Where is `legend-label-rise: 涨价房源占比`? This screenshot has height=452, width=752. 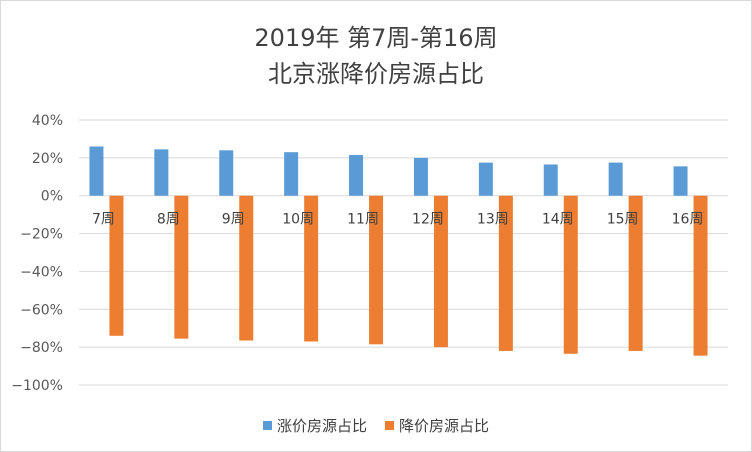 legend-label-rise: 涨价房源占比 is located at coordinates (321, 426).